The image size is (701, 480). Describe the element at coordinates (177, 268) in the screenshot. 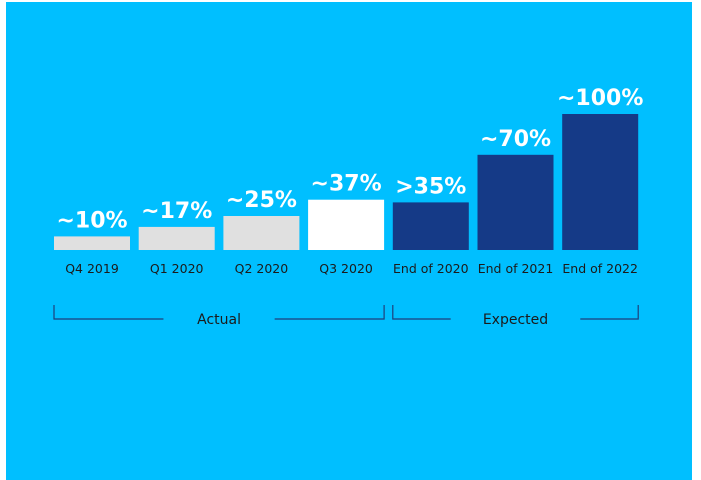

I see `x-tick-label: Q1 2020` at that location.